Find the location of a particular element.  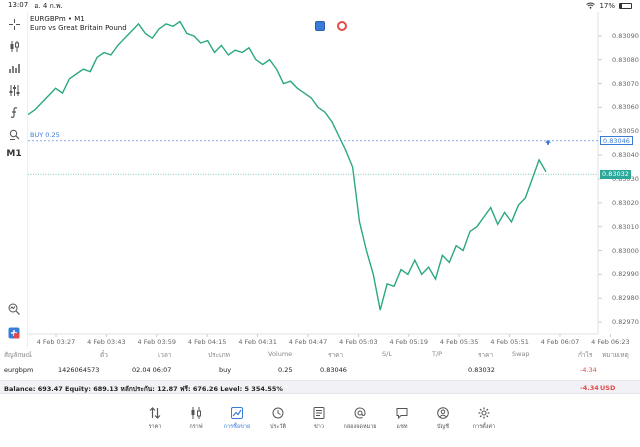

indicators-bars-icon is located at coordinates (14, 68).